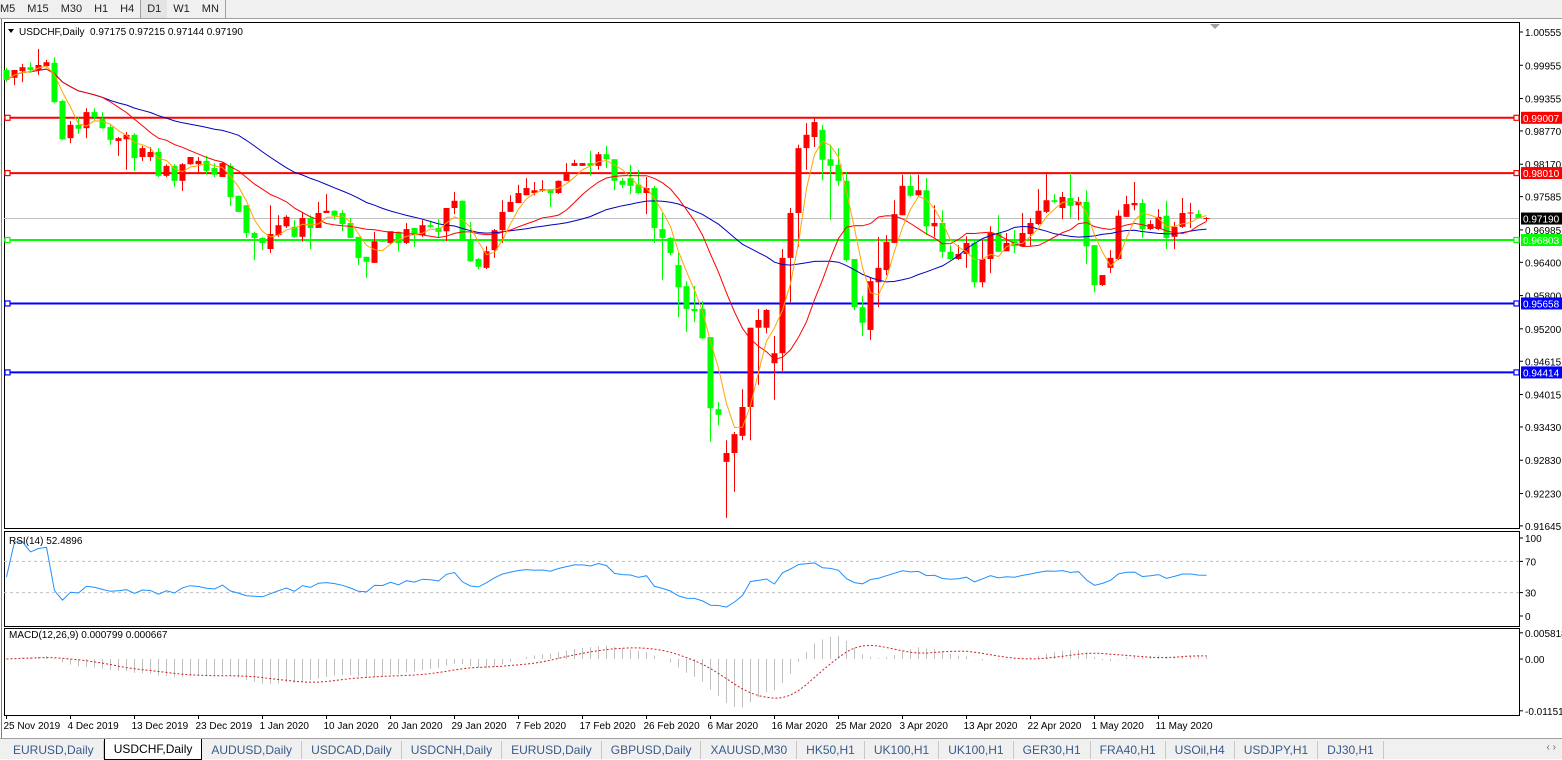  What do you see at coordinates (181, 9) in the screenshot?
I see `timeframe-w1-button: W1` at bounding box center [181, 9].